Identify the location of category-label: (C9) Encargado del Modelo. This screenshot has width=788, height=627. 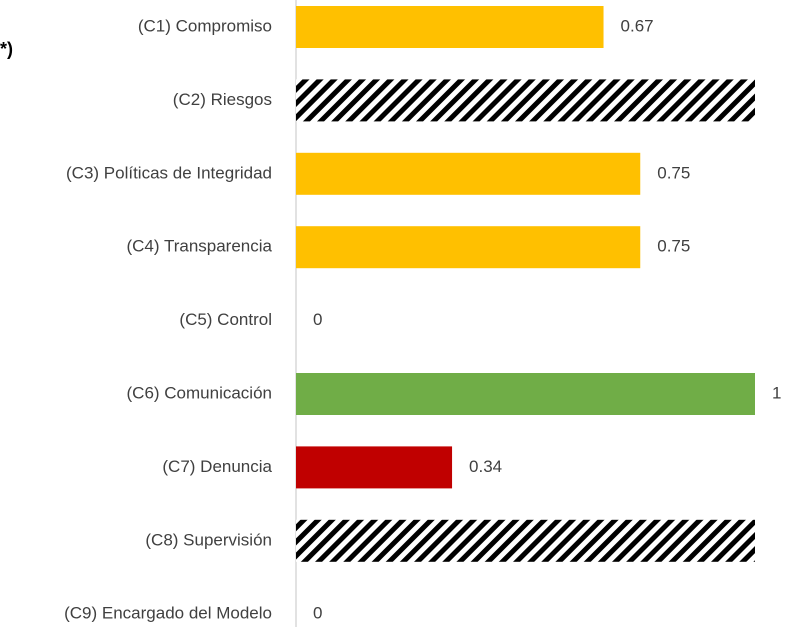
(168, 613).